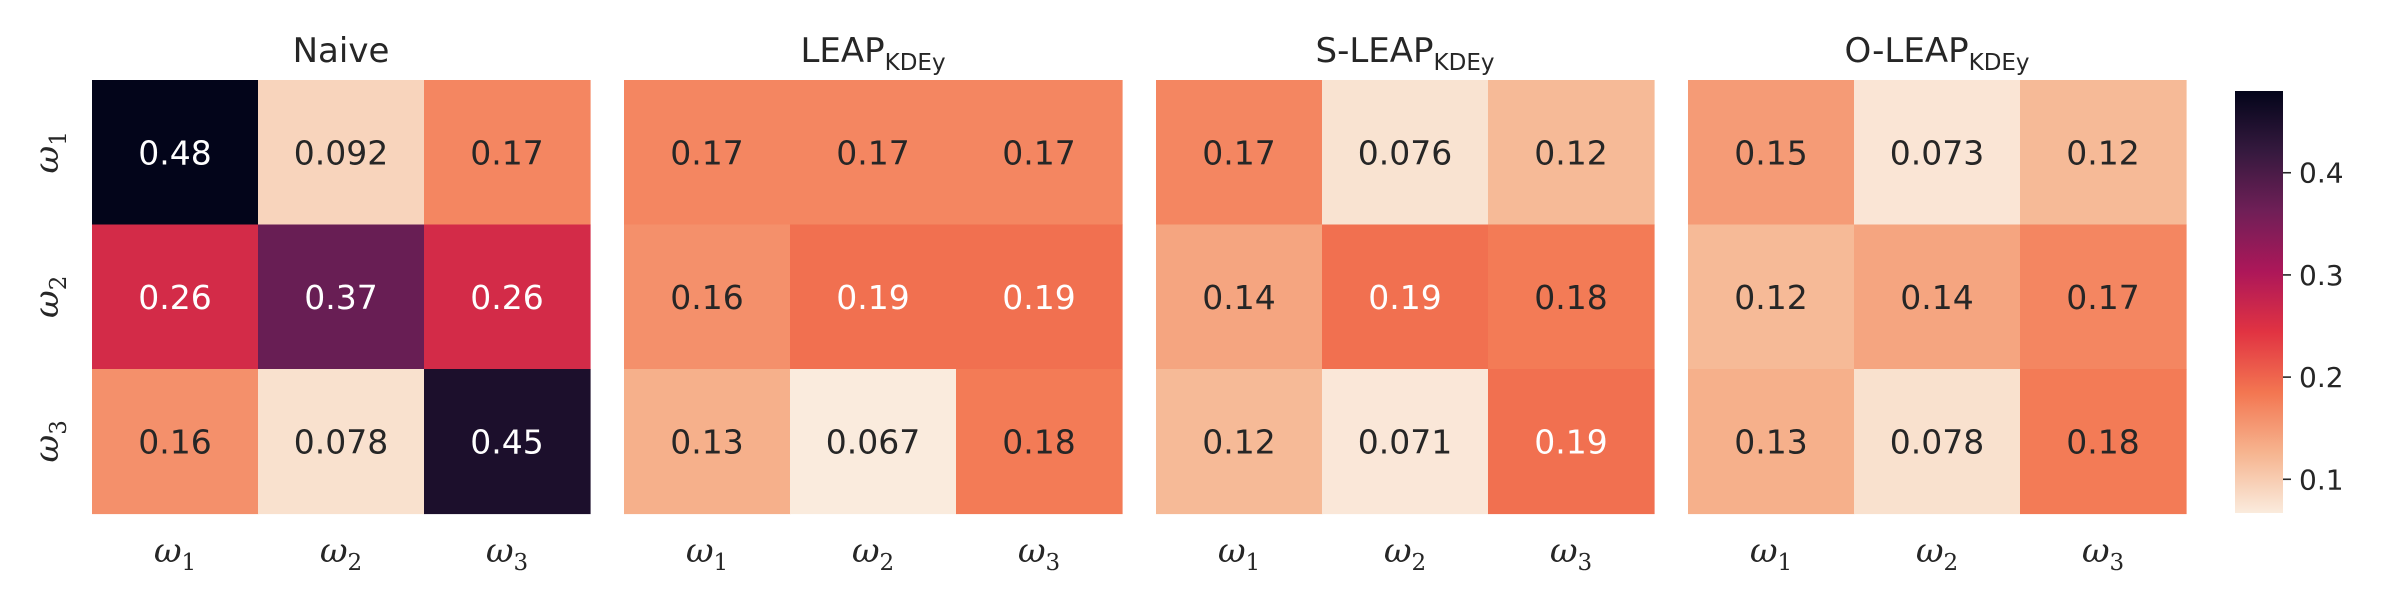 This screenshot has height=600, width=2400. I want to click on cell-value-label: 0.067, so click(873, 441).